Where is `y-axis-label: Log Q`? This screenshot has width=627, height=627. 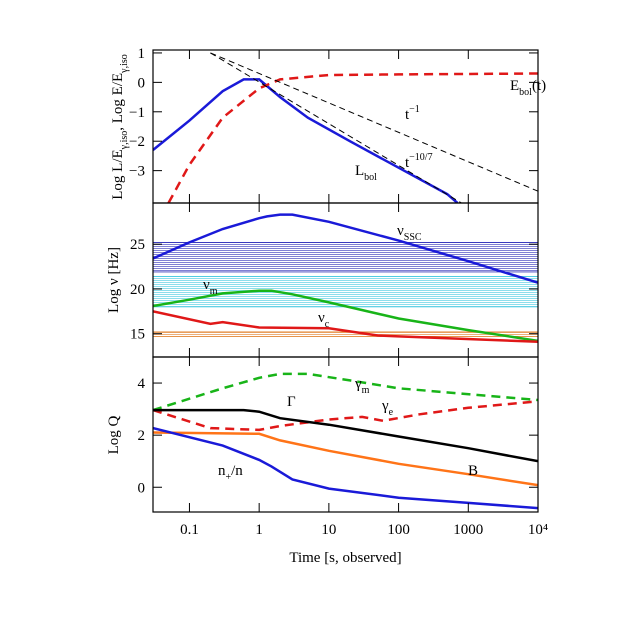
y-axis-label: Log Q is located at coordinates (114, 434).